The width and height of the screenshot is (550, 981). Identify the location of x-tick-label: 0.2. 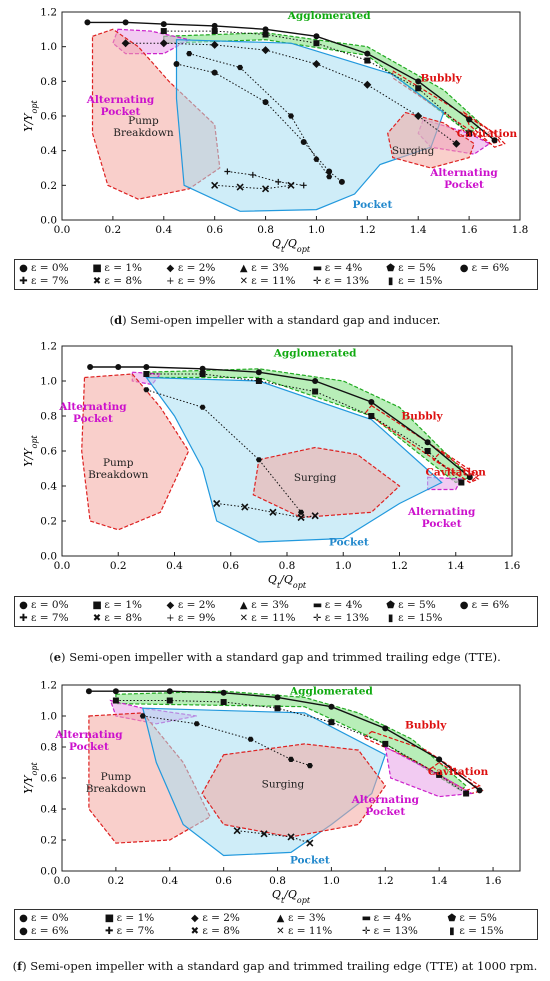
(116, 881).